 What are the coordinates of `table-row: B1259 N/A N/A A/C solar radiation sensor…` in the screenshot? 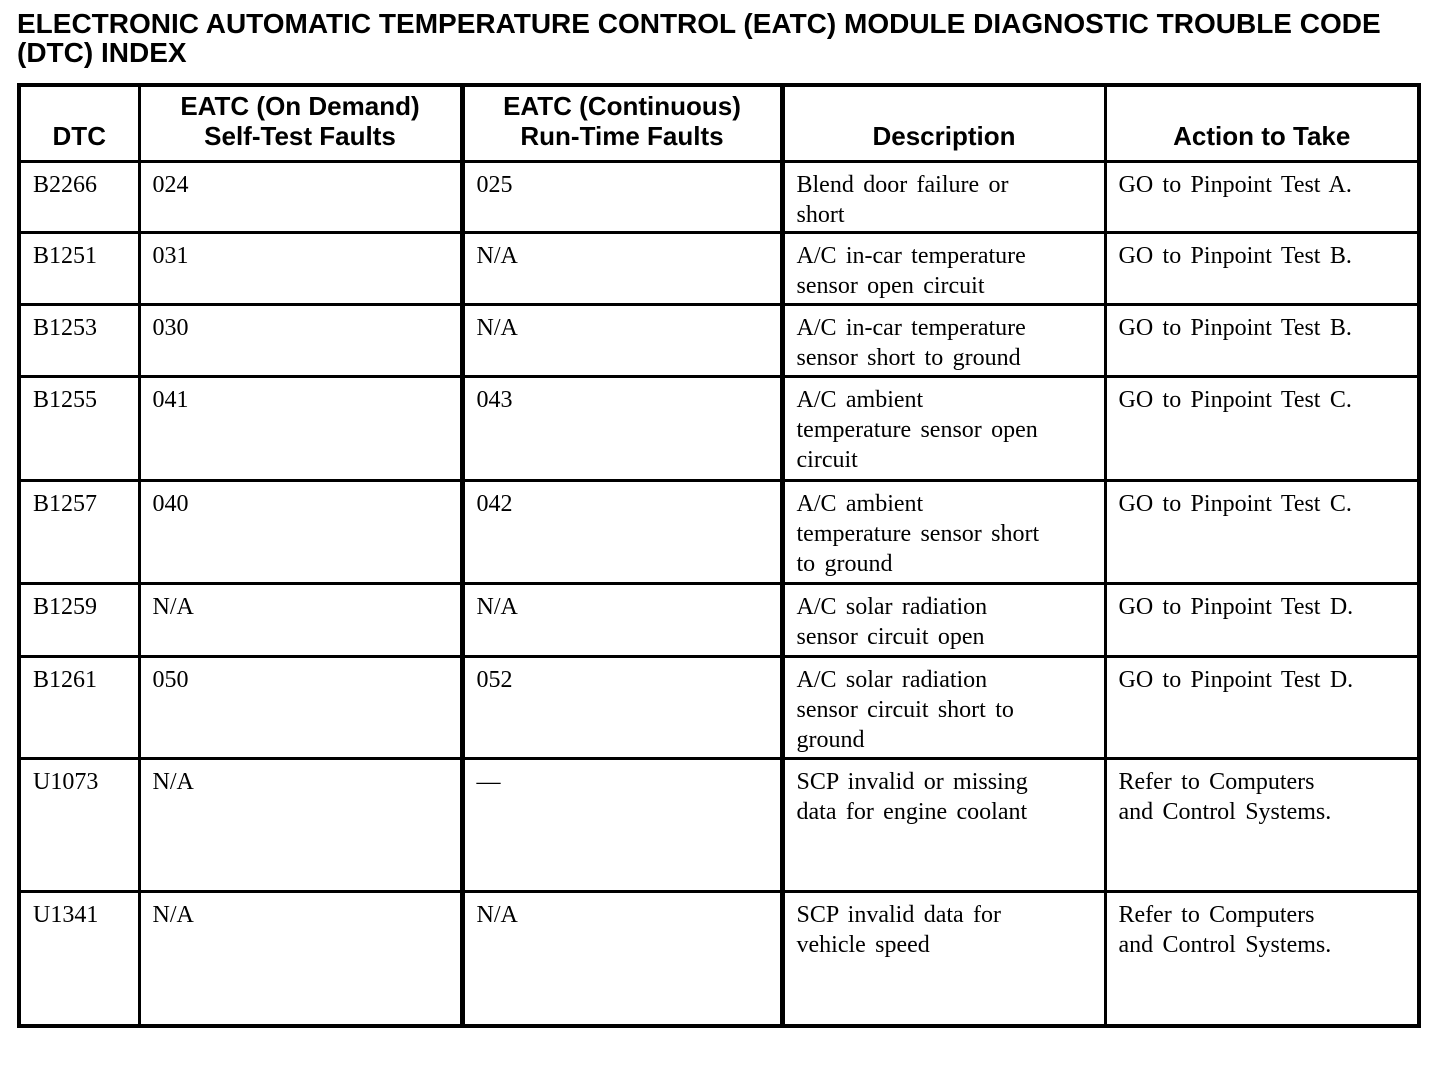 It's located at (719, 620).